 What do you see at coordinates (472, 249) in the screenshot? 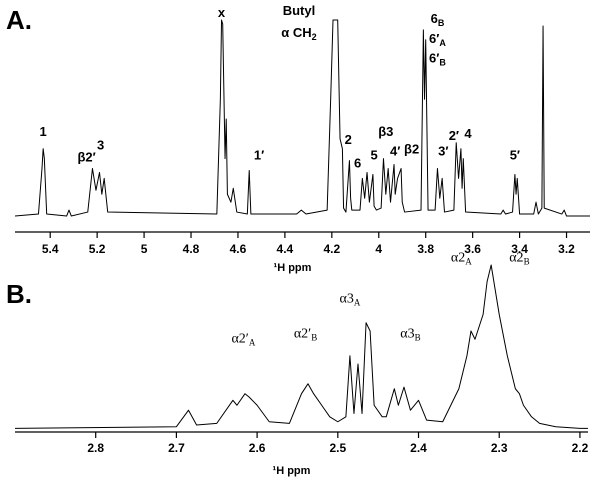
I see `x-tick-label: 3.6` at bounding box center [472, 249].